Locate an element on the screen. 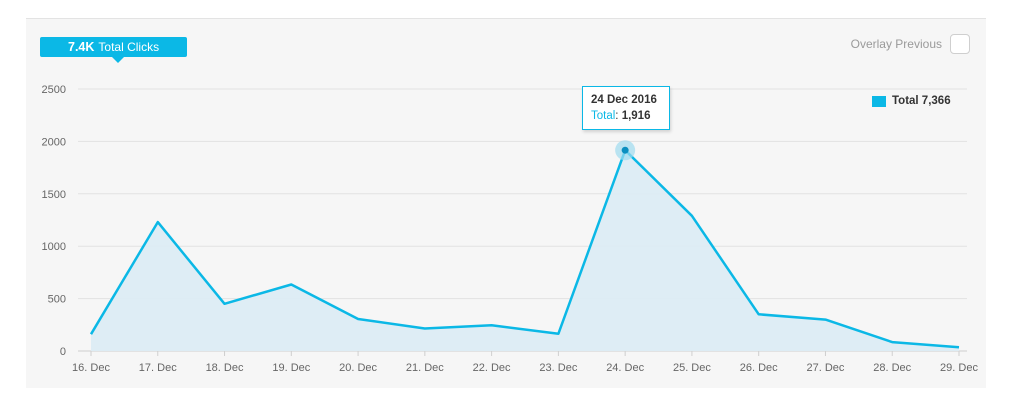 The height and width of the screenshot is (420, 1018). x-tick-label: 26. Dec is located at coordinates (759, 368).